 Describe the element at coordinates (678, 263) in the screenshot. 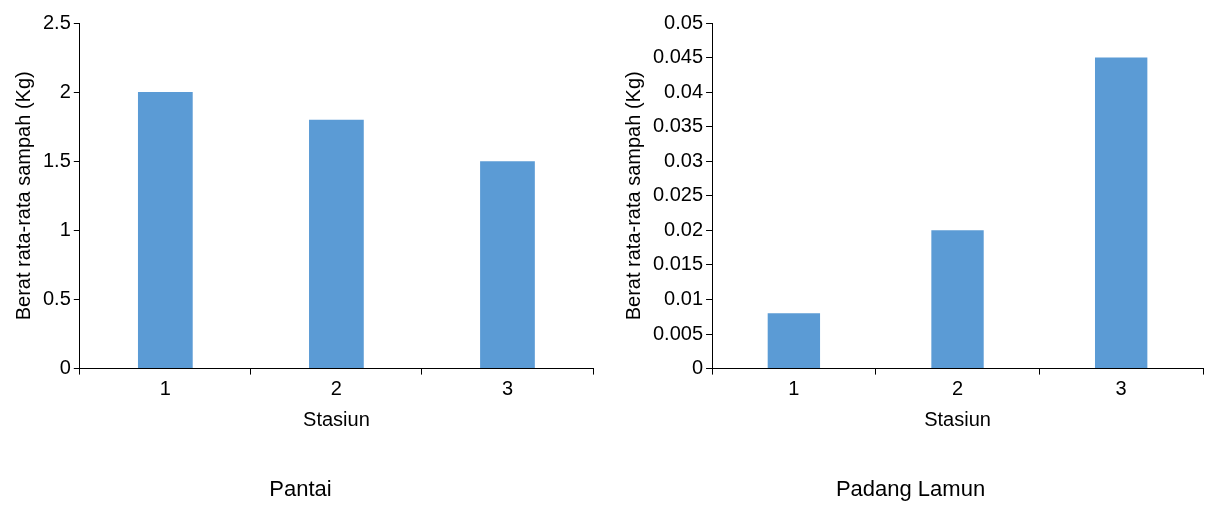

I see `y-tick-label: 0.015` at that location.